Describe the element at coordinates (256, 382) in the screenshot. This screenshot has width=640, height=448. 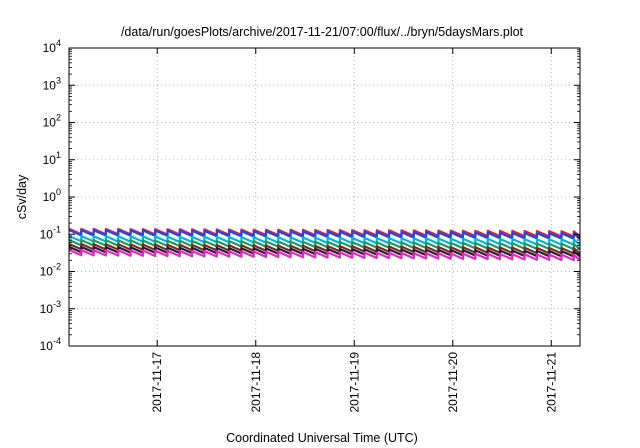
I see `x-tick-label: 2017-11-18` at that location.